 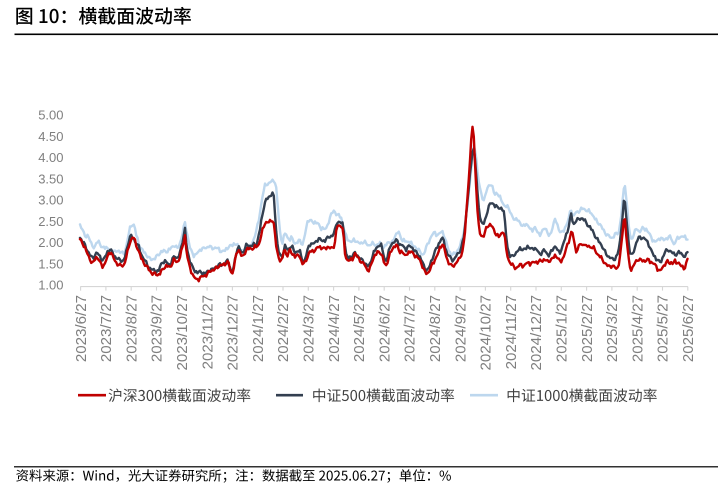 What do you see at coordinates (334, 328) in the screenshot?
I see `svg-text: 2024/4/27` at bounding box center [334, 328].